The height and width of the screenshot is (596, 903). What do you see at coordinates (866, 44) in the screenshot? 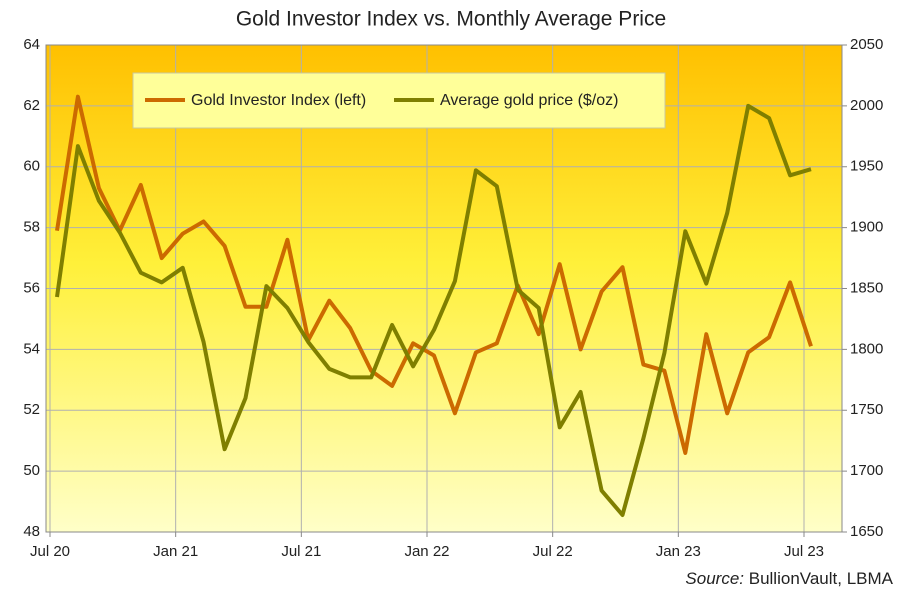
I see `y2-tick-label: 2050` at bounding box center [866, 44].